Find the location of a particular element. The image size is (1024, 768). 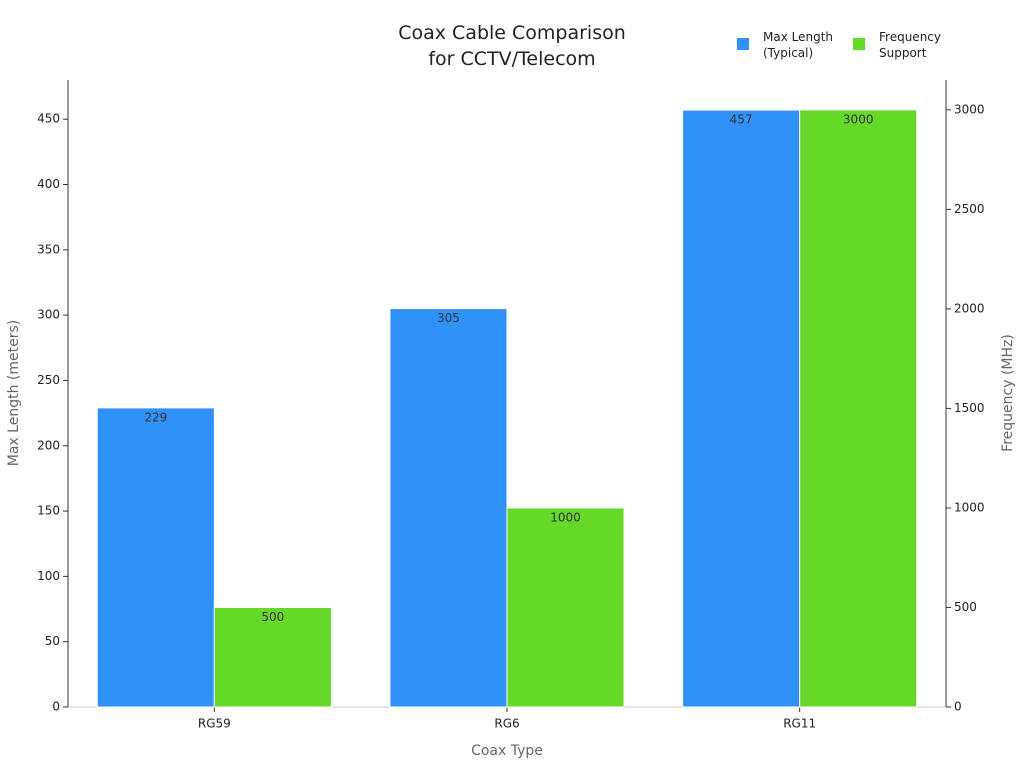

y2-tick-label: 1500 is located at coordinates (969, 408).